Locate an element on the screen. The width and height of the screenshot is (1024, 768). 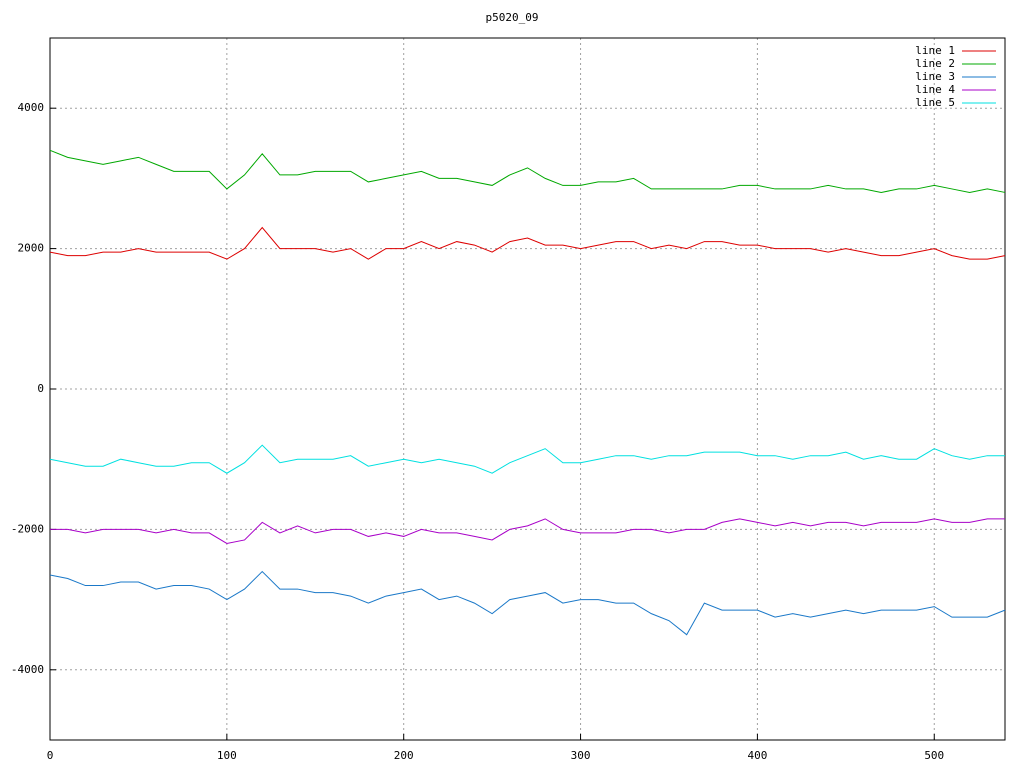
legend-label: line 4 is located at coordinates (935, 89).